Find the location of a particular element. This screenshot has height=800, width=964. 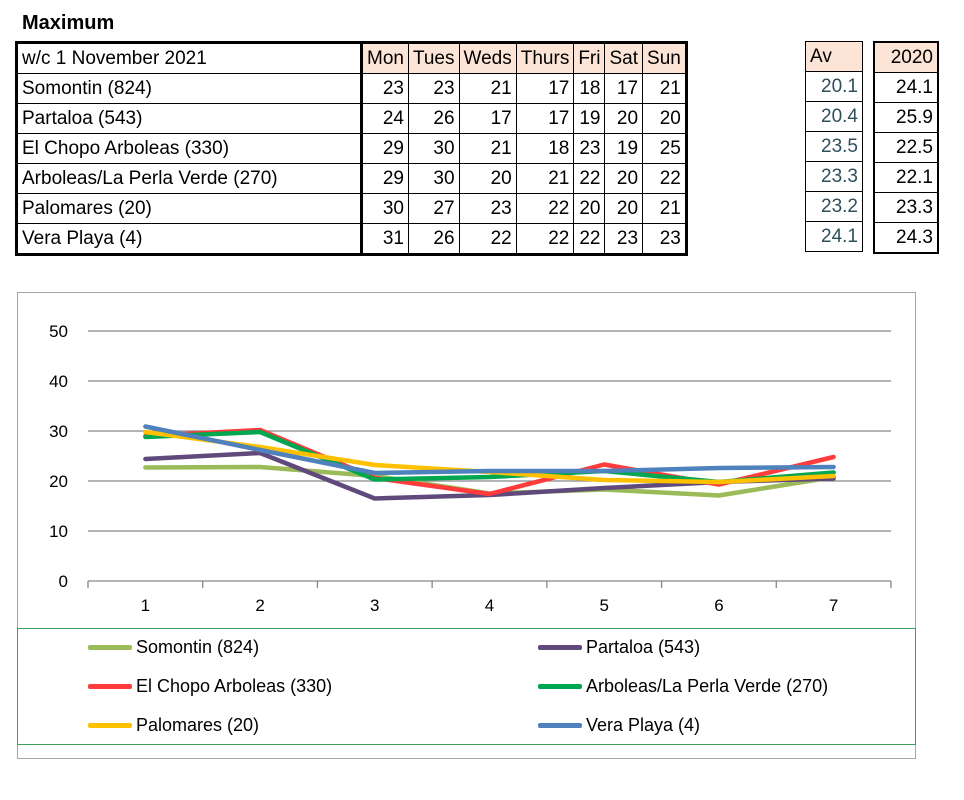

table-row: Palomares (20) 30 27 23 22 20 20 21 is located at coordinates (351, 208).